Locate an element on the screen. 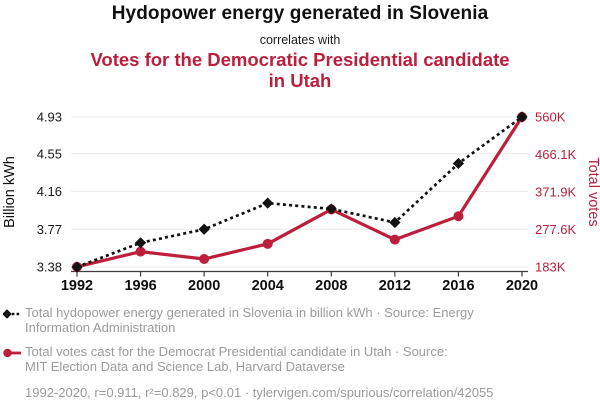 This screenshot has height=414, width=600. x-axis-tick-label: 2004 is located at coordinates (268, 286).